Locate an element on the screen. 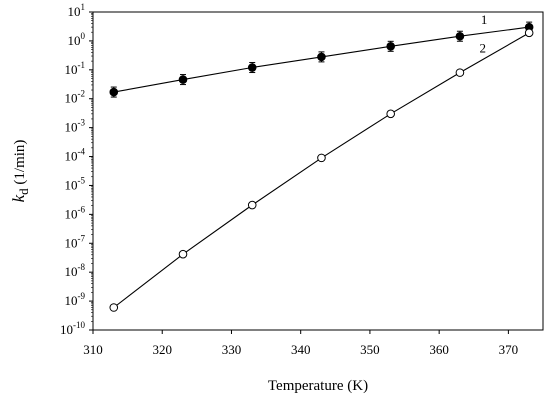  y-axis-title: kd (1/min) is located at coordinates (20, 171).